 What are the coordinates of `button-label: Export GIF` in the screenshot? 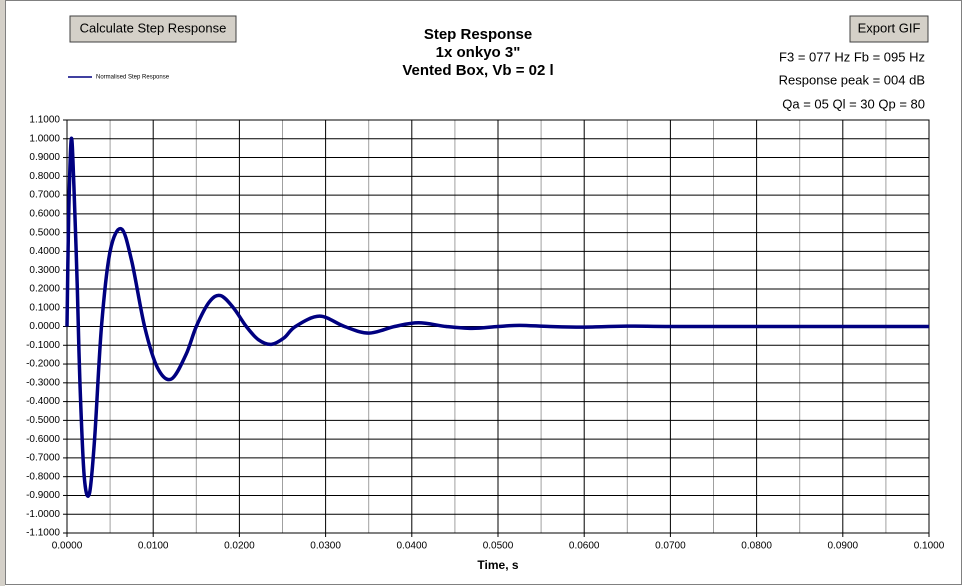 It's located at (889, 27).